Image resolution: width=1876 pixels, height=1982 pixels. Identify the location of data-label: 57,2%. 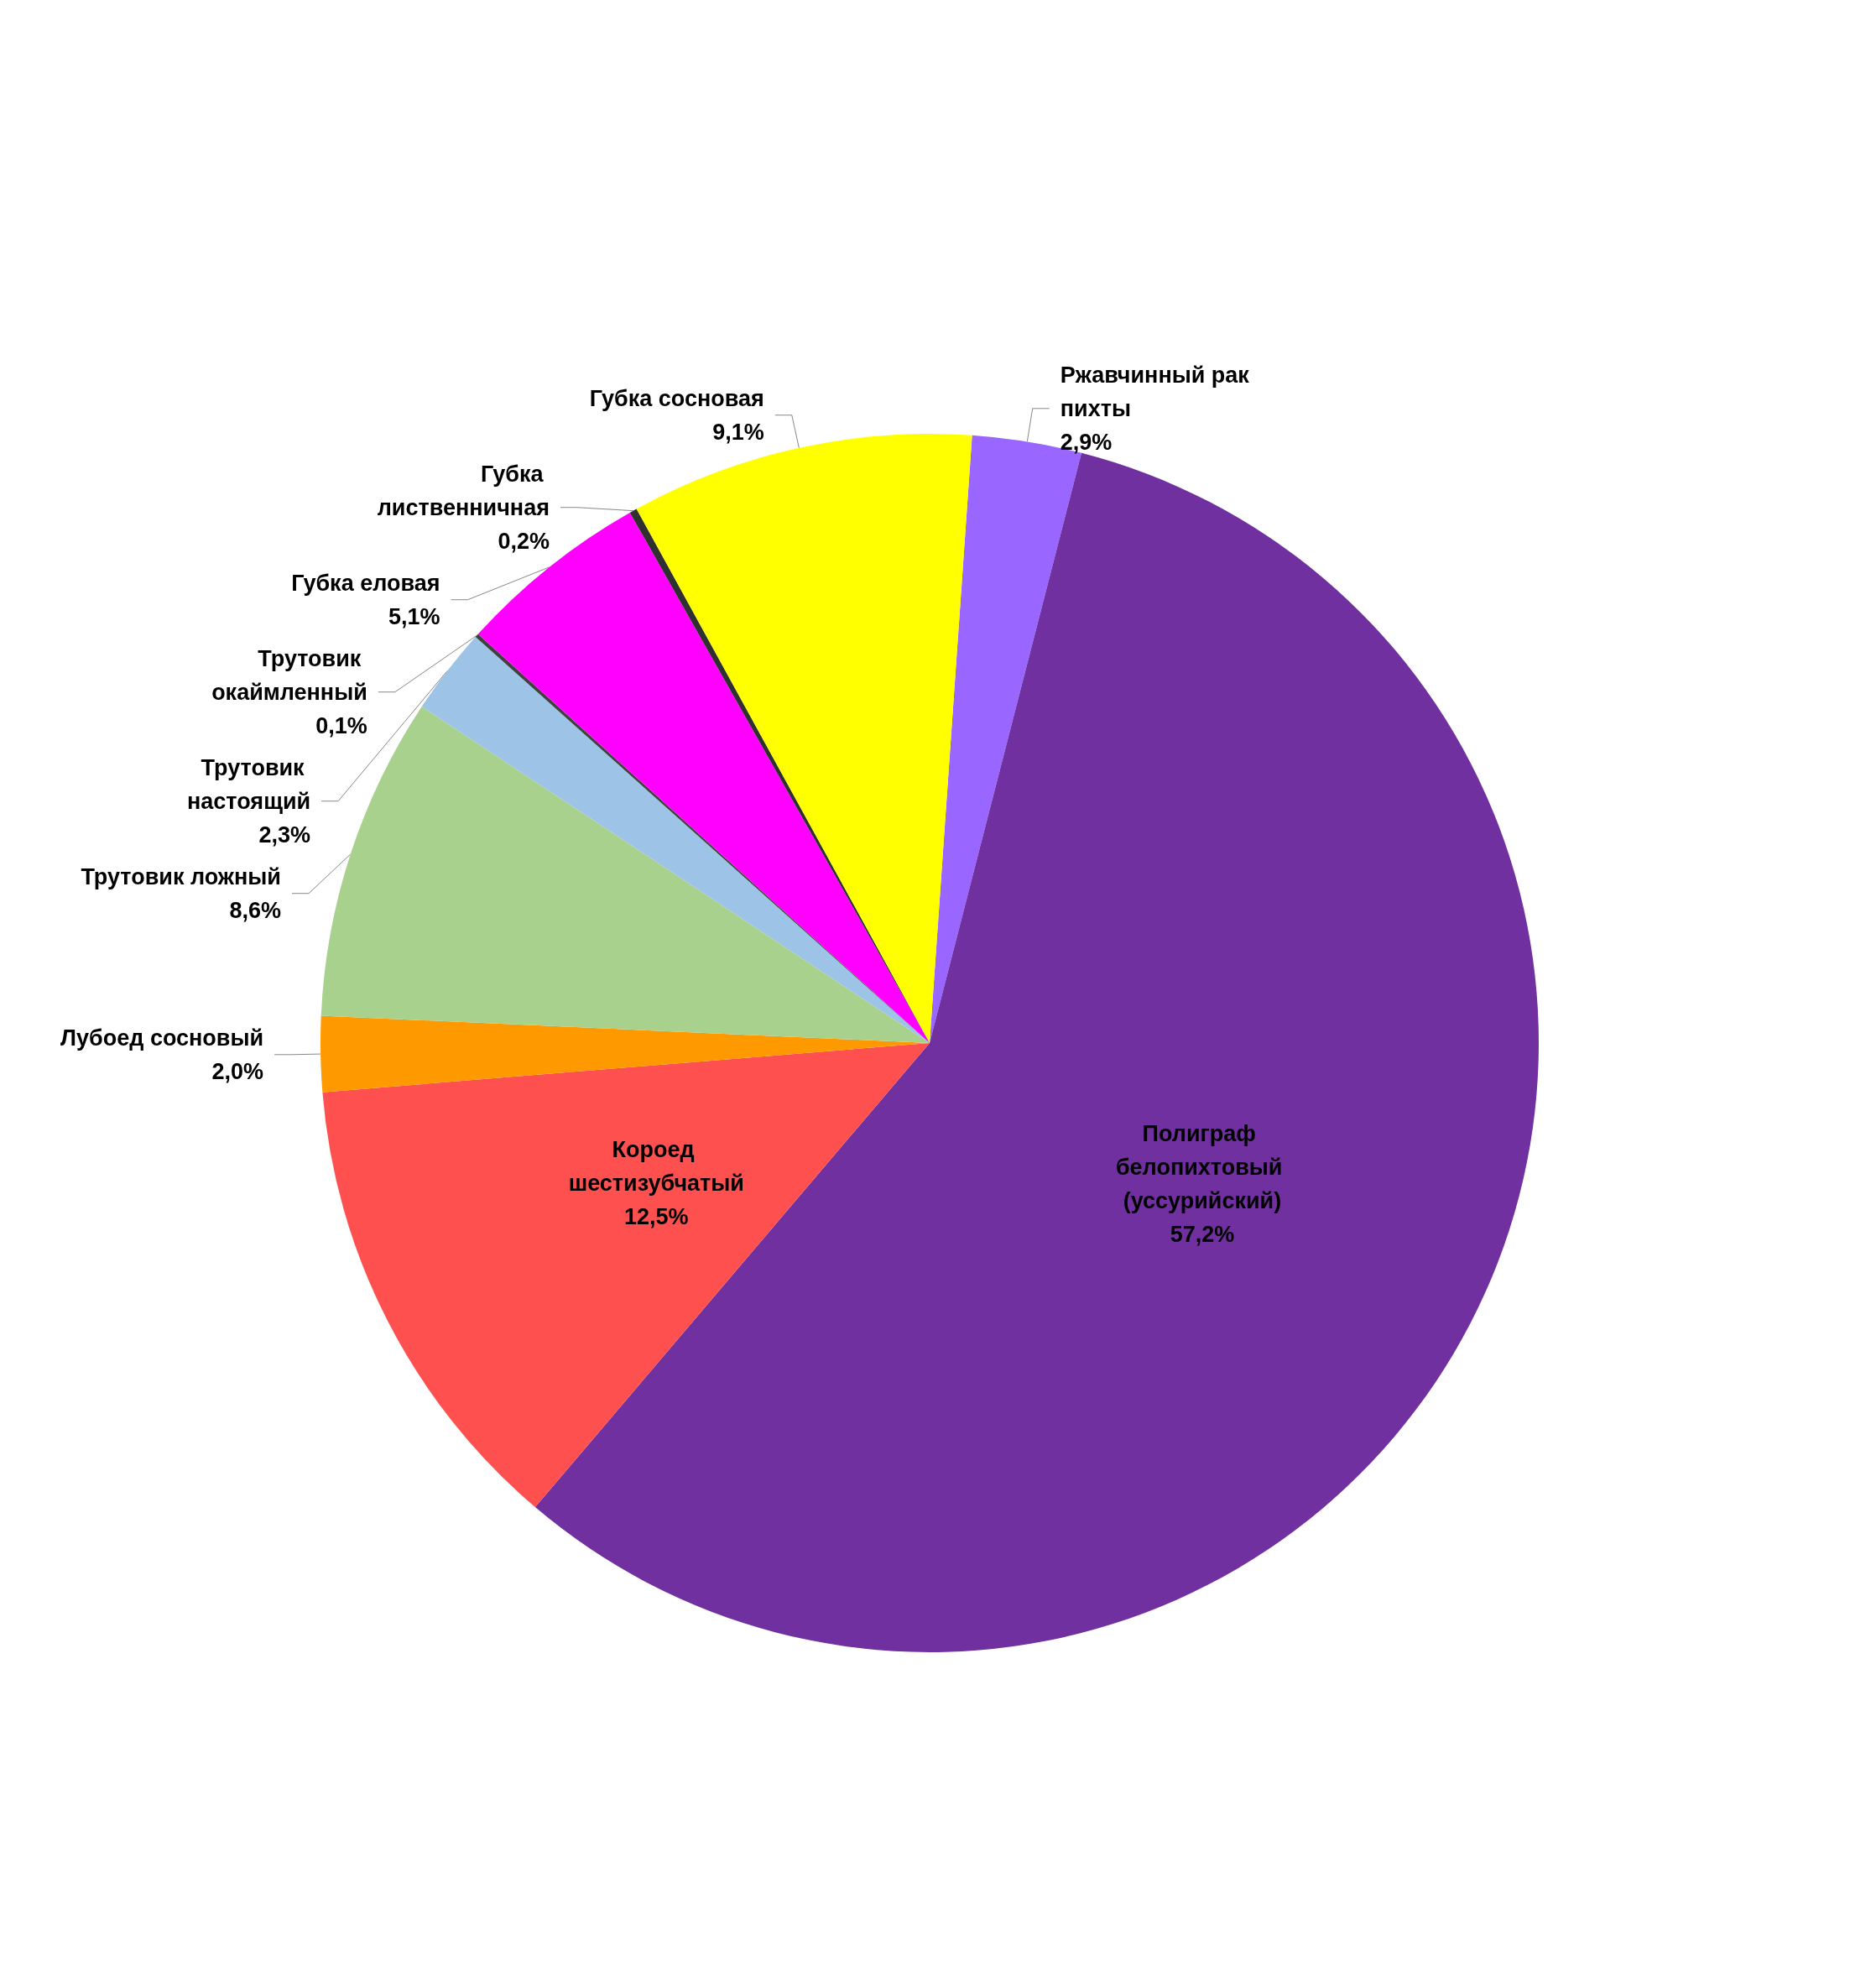
(1202, 1235).